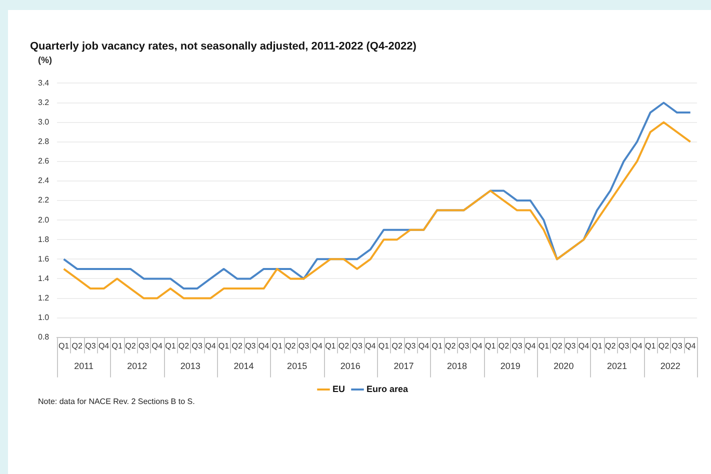 Image resolution: width=711 pixels, height=474 pixels. What do you see at coordinates (388, 389) in the screenshot?
I see `legend-label: Euro area` at bounding box center [388, 389].